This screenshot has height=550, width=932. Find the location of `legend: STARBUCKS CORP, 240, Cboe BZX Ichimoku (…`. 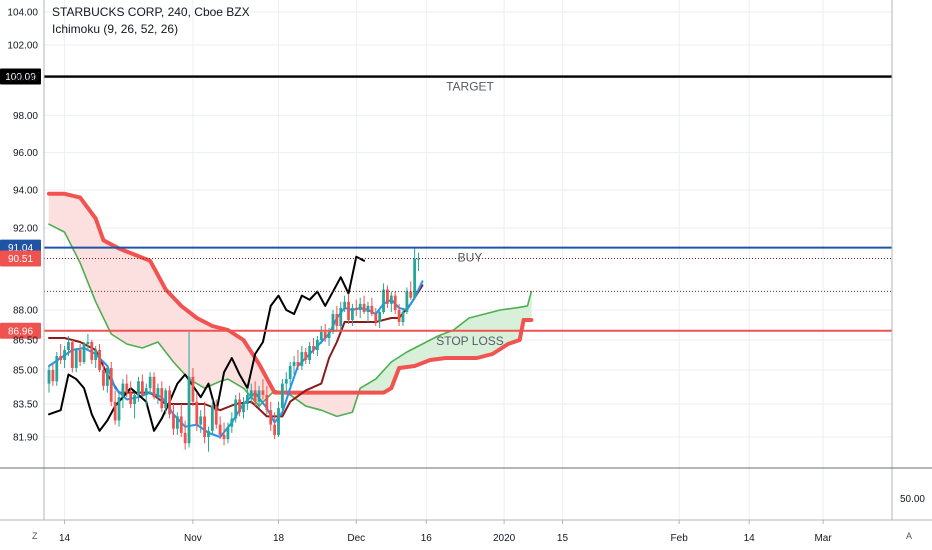

legend: STARBUCKS CORP, 240, Cboe BZX Ichimoku (… is located at coordinates (151, 21).